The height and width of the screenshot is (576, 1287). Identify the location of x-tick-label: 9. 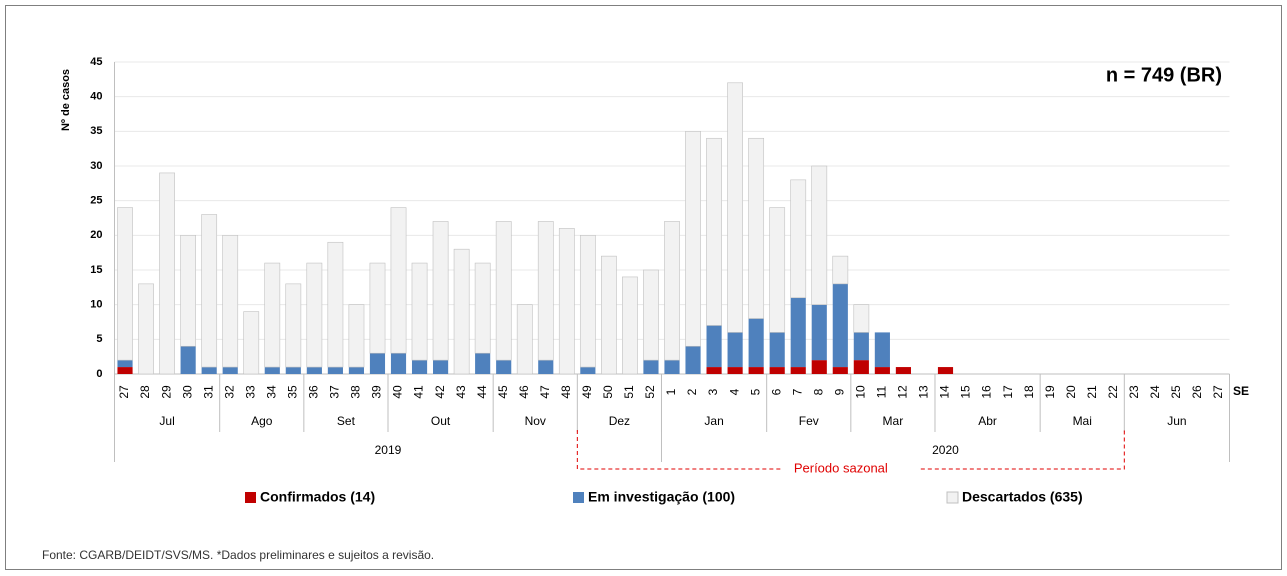
(839, 391).